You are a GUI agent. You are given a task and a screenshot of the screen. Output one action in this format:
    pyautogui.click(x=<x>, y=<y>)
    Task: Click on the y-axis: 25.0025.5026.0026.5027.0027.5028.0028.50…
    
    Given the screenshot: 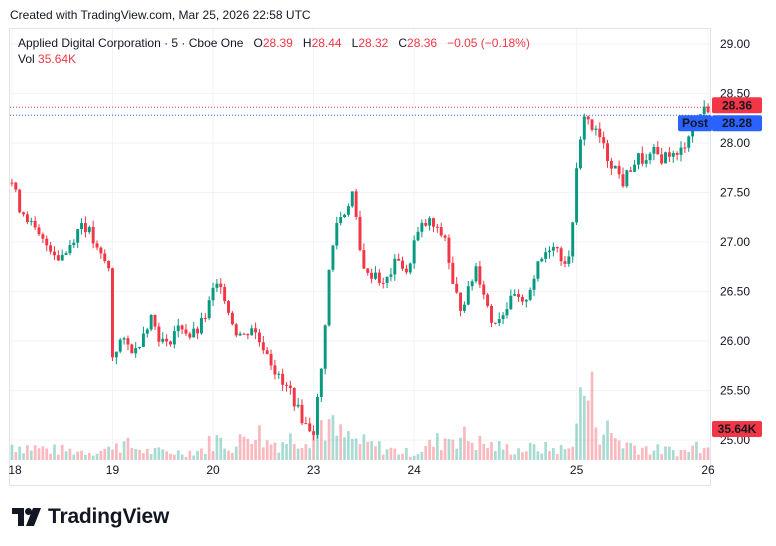 What is the action you would take?
    pyautogui.click(x=735, y=242)
    